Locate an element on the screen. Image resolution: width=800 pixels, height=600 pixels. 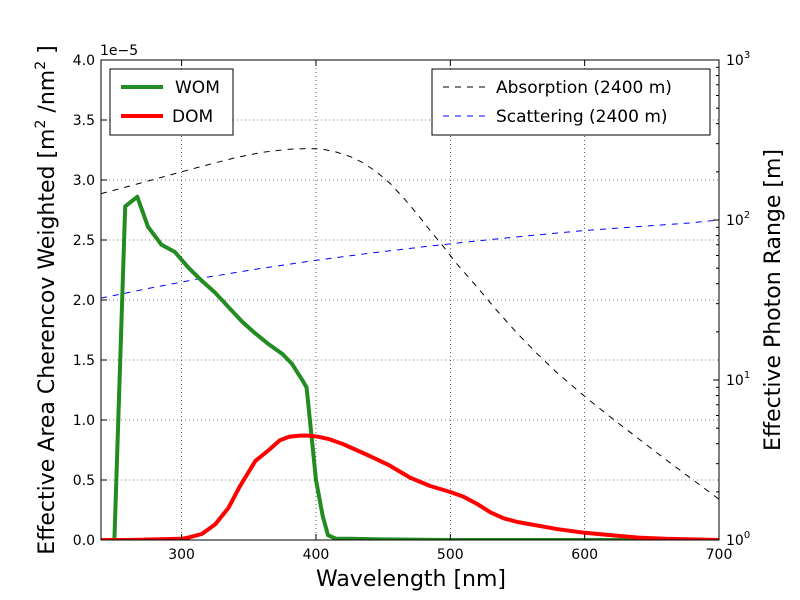
y-right-tick-label: 10⁰ is located at coordinates (738, 539).